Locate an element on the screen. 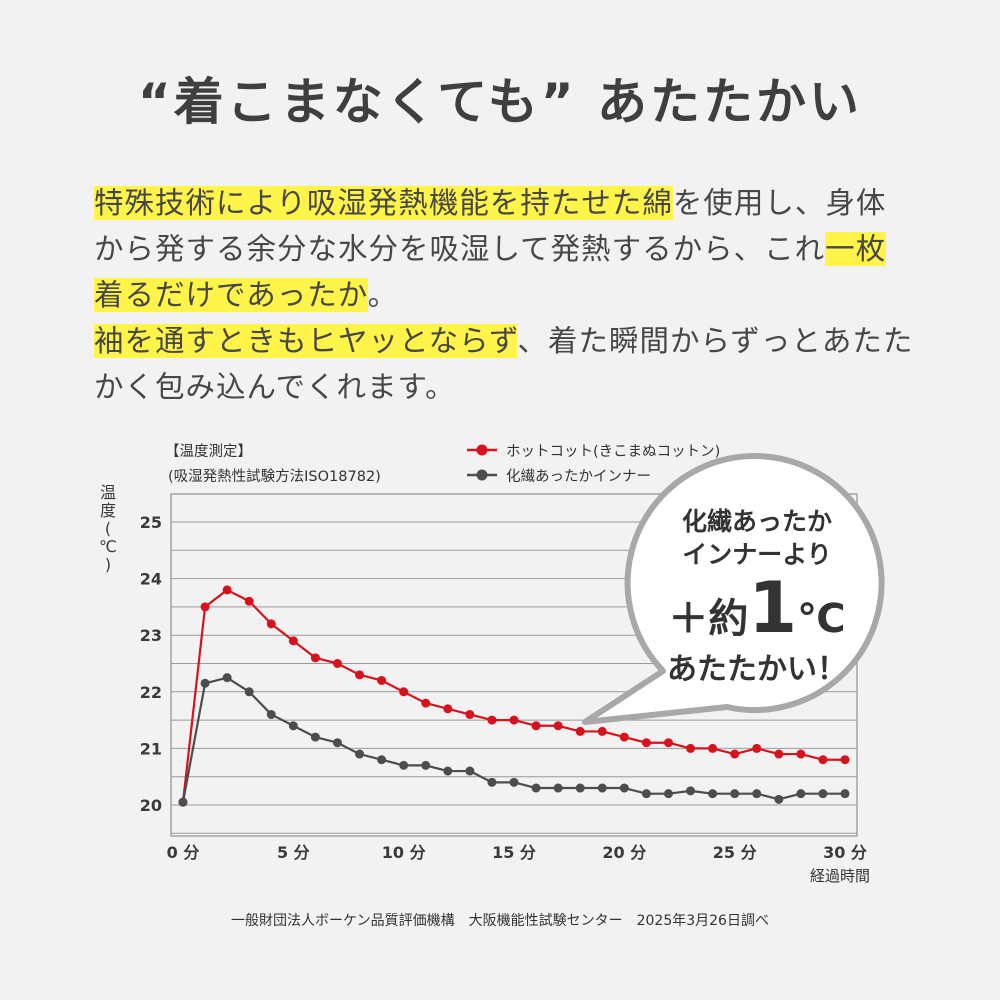  highlighted-text: 特殊技術により吸湿発熱機能を持たせた綿 is located at coordinates (383, 203).